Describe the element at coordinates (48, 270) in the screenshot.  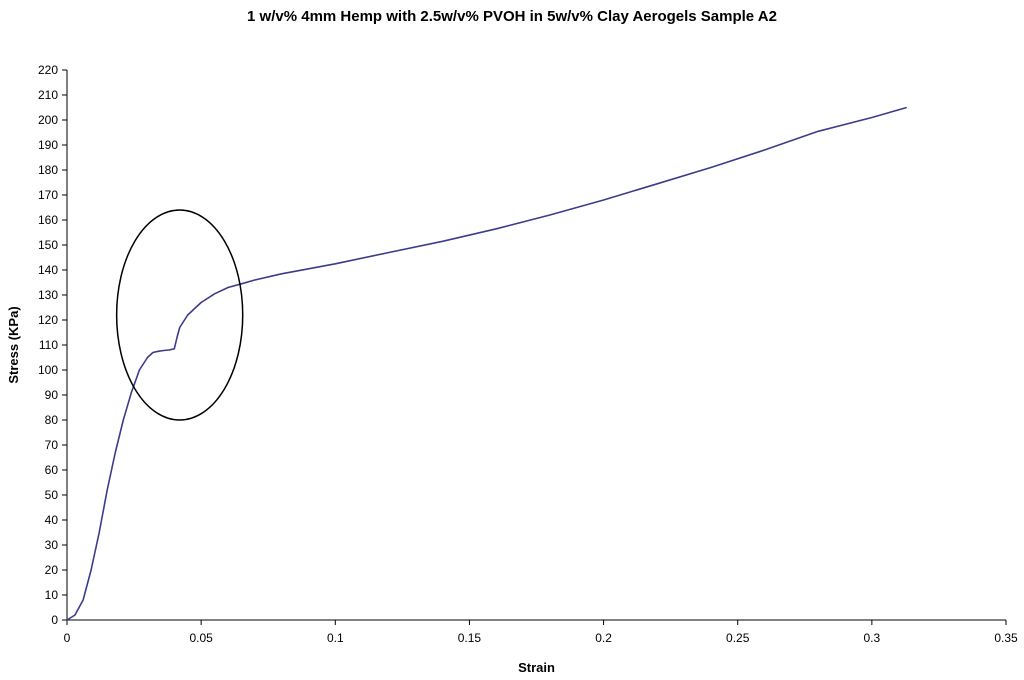
I see `y-tick-label: 140` at that location.